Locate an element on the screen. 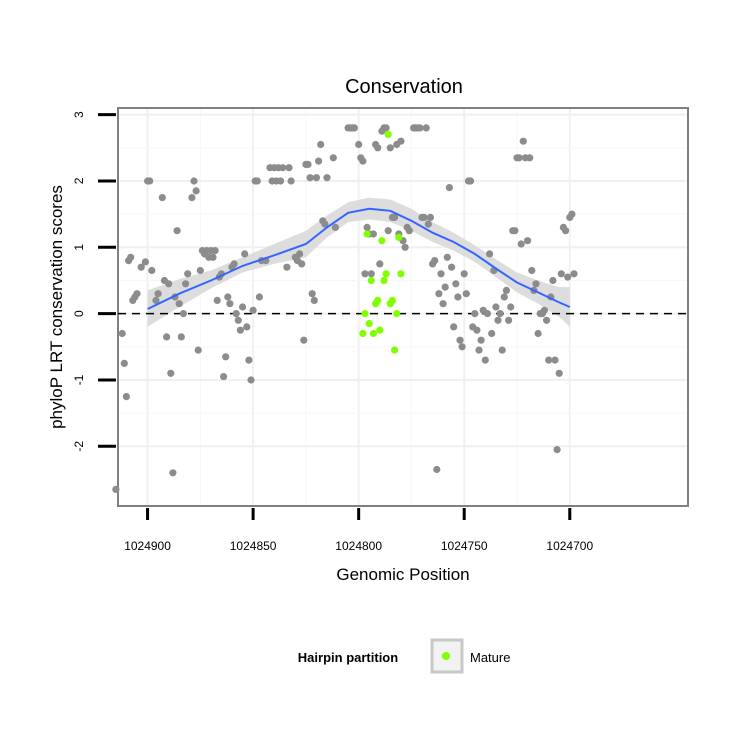  legend-label-mature: Mature is located at coordinates (490, 657).